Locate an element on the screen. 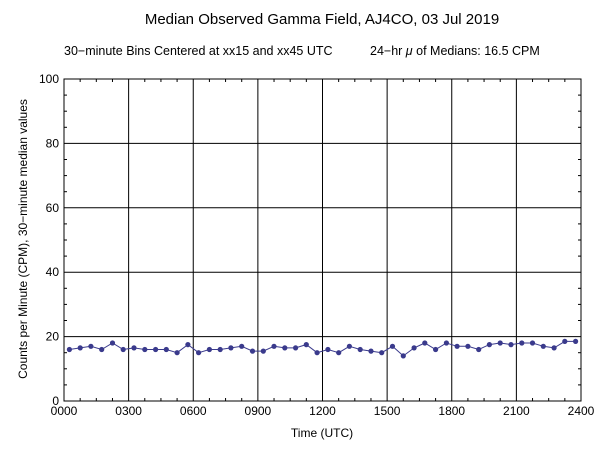 The width and height of the screenshot is (600, 459). x-tick-label: 2400 is located at coordinates (581, 411).